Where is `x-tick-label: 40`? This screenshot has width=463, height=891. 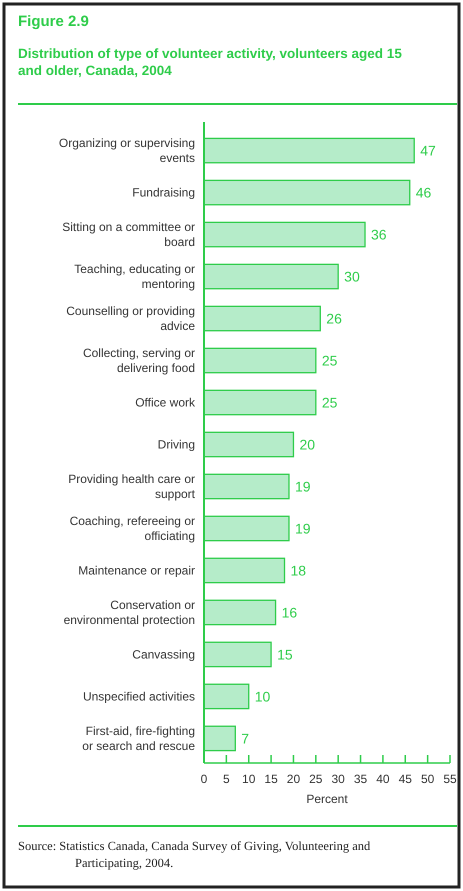
x-tick-label: 40 is located at coordinates (383, 779).